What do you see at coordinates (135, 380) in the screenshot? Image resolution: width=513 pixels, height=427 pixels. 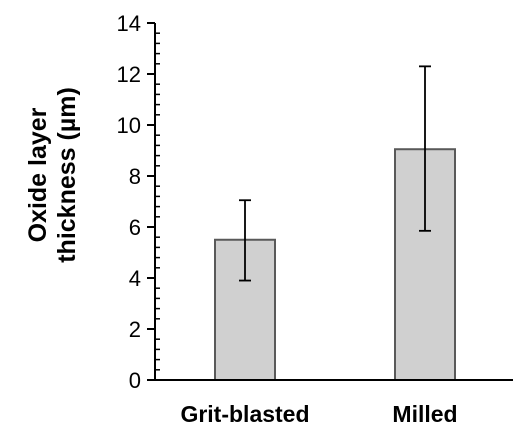 I see `y-tick-label: 0` at bounding box center [135, 380].